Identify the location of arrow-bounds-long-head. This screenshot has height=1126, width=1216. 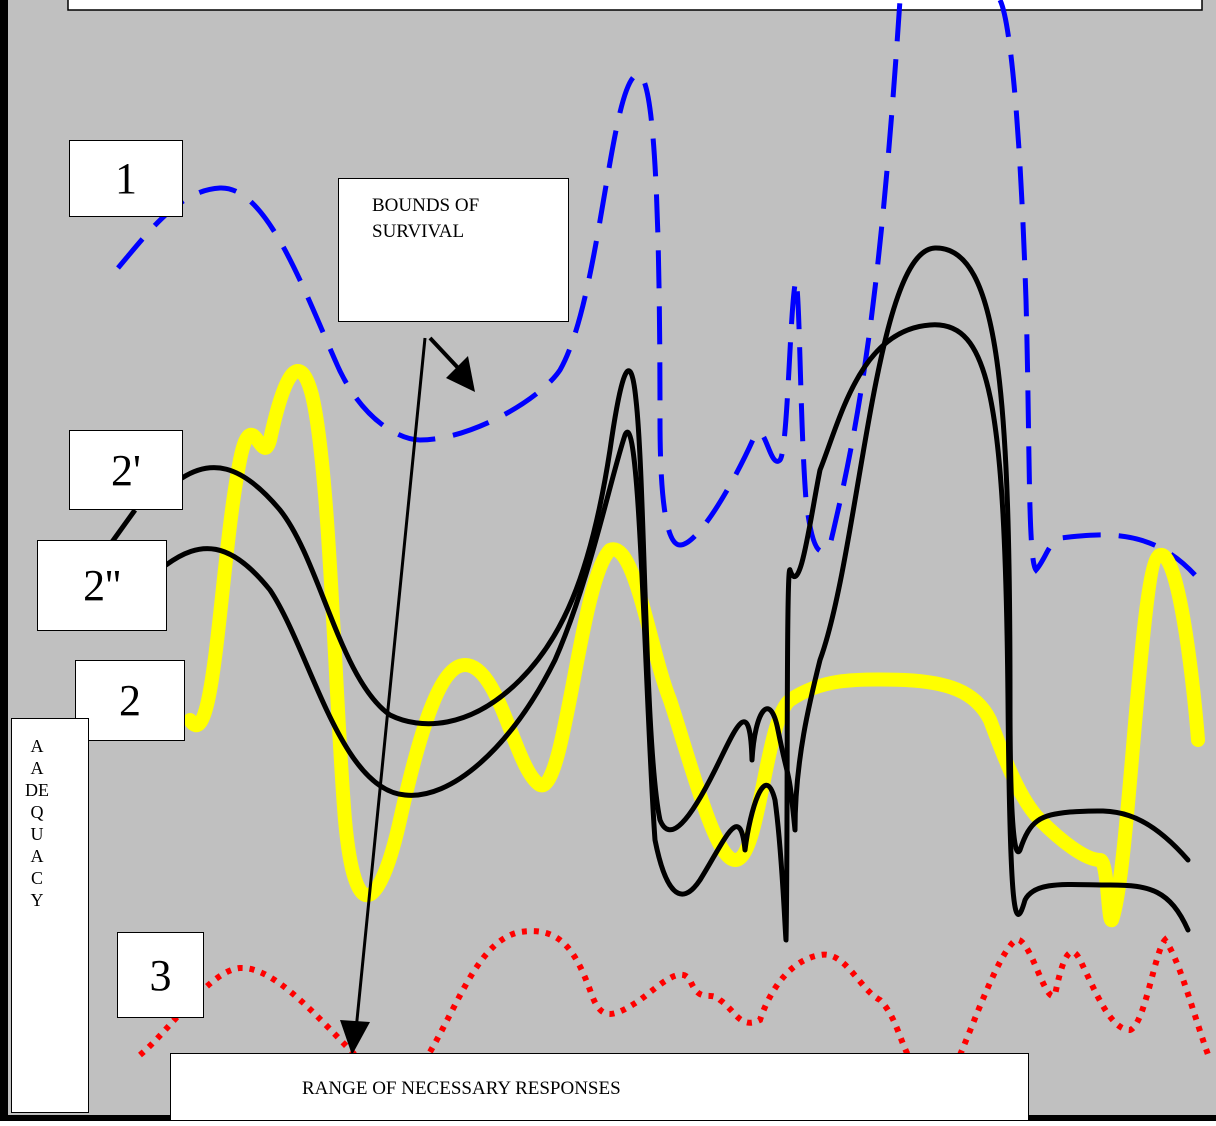
(355, 1037).